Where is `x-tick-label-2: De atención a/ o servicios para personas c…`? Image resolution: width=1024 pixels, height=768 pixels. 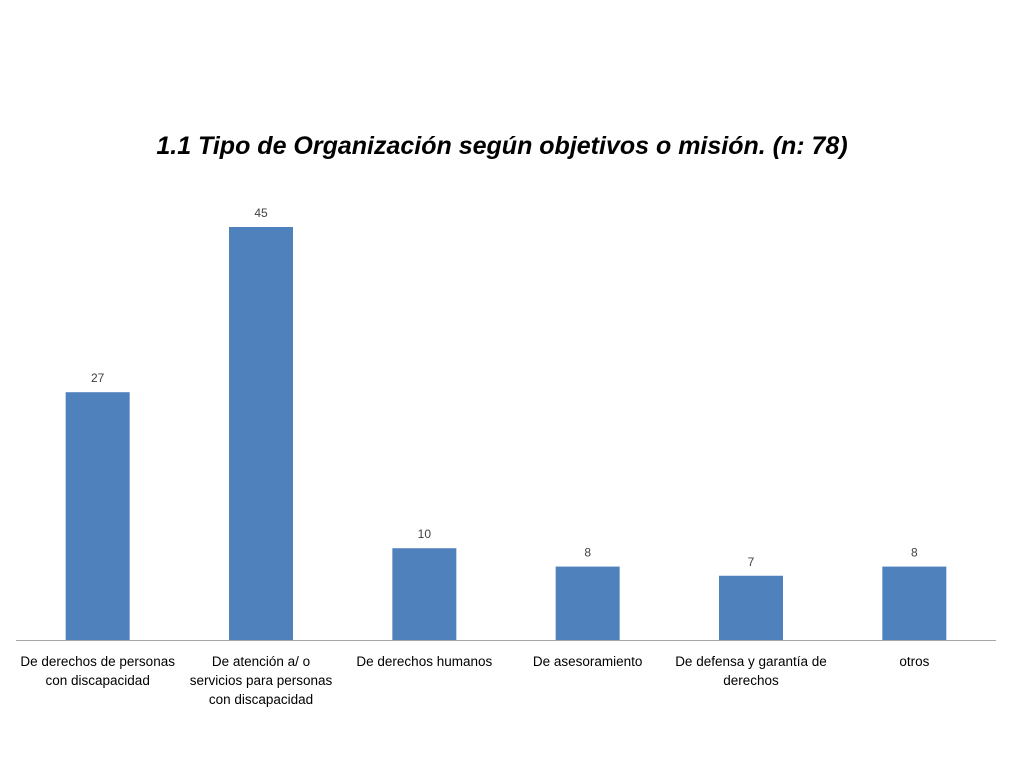
x-tick-label-2: De atención a/ o servicios para personas c… is located at coordinates (261, 680).